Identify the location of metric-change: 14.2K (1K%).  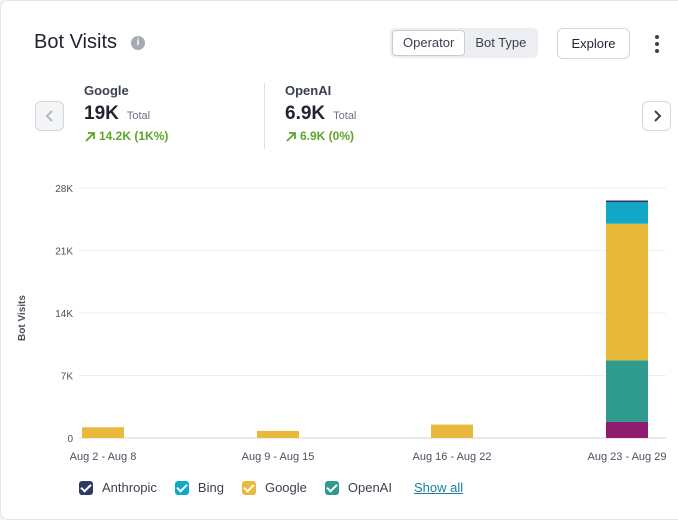
(126, 136).